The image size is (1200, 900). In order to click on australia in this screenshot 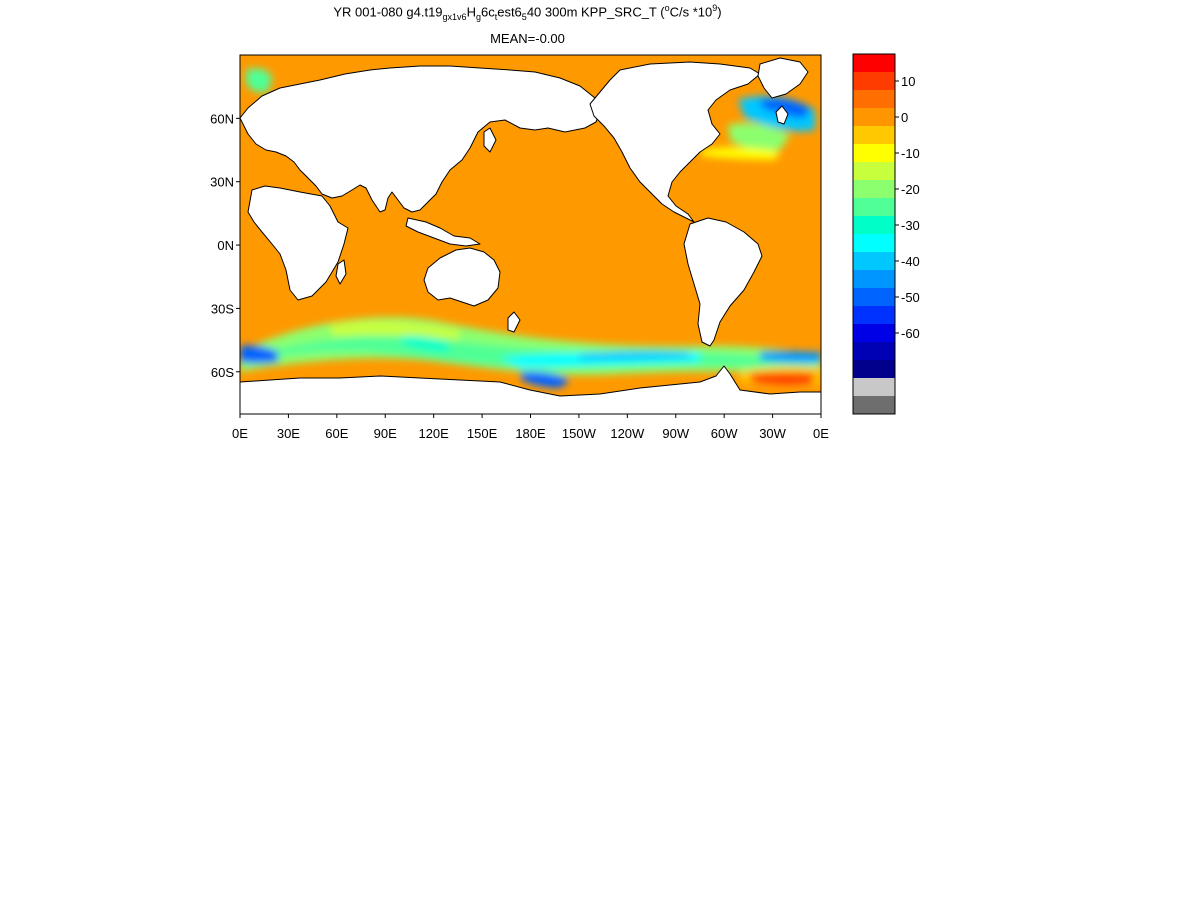, I will do `click(462, 277)`.